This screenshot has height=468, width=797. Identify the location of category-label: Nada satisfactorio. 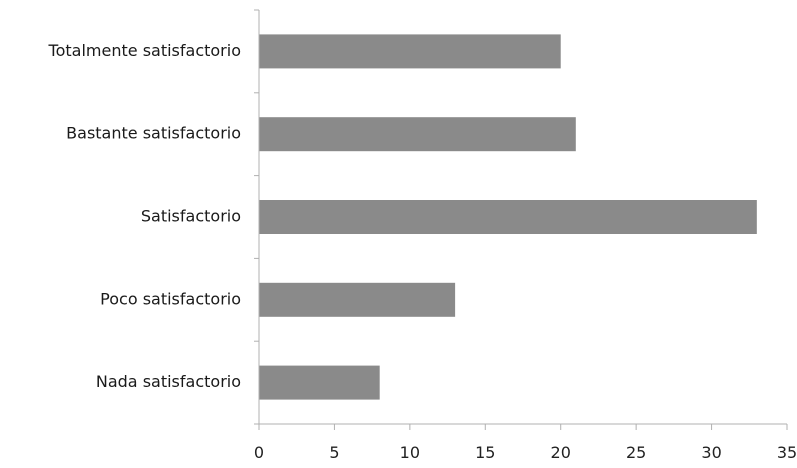
(168, 381).